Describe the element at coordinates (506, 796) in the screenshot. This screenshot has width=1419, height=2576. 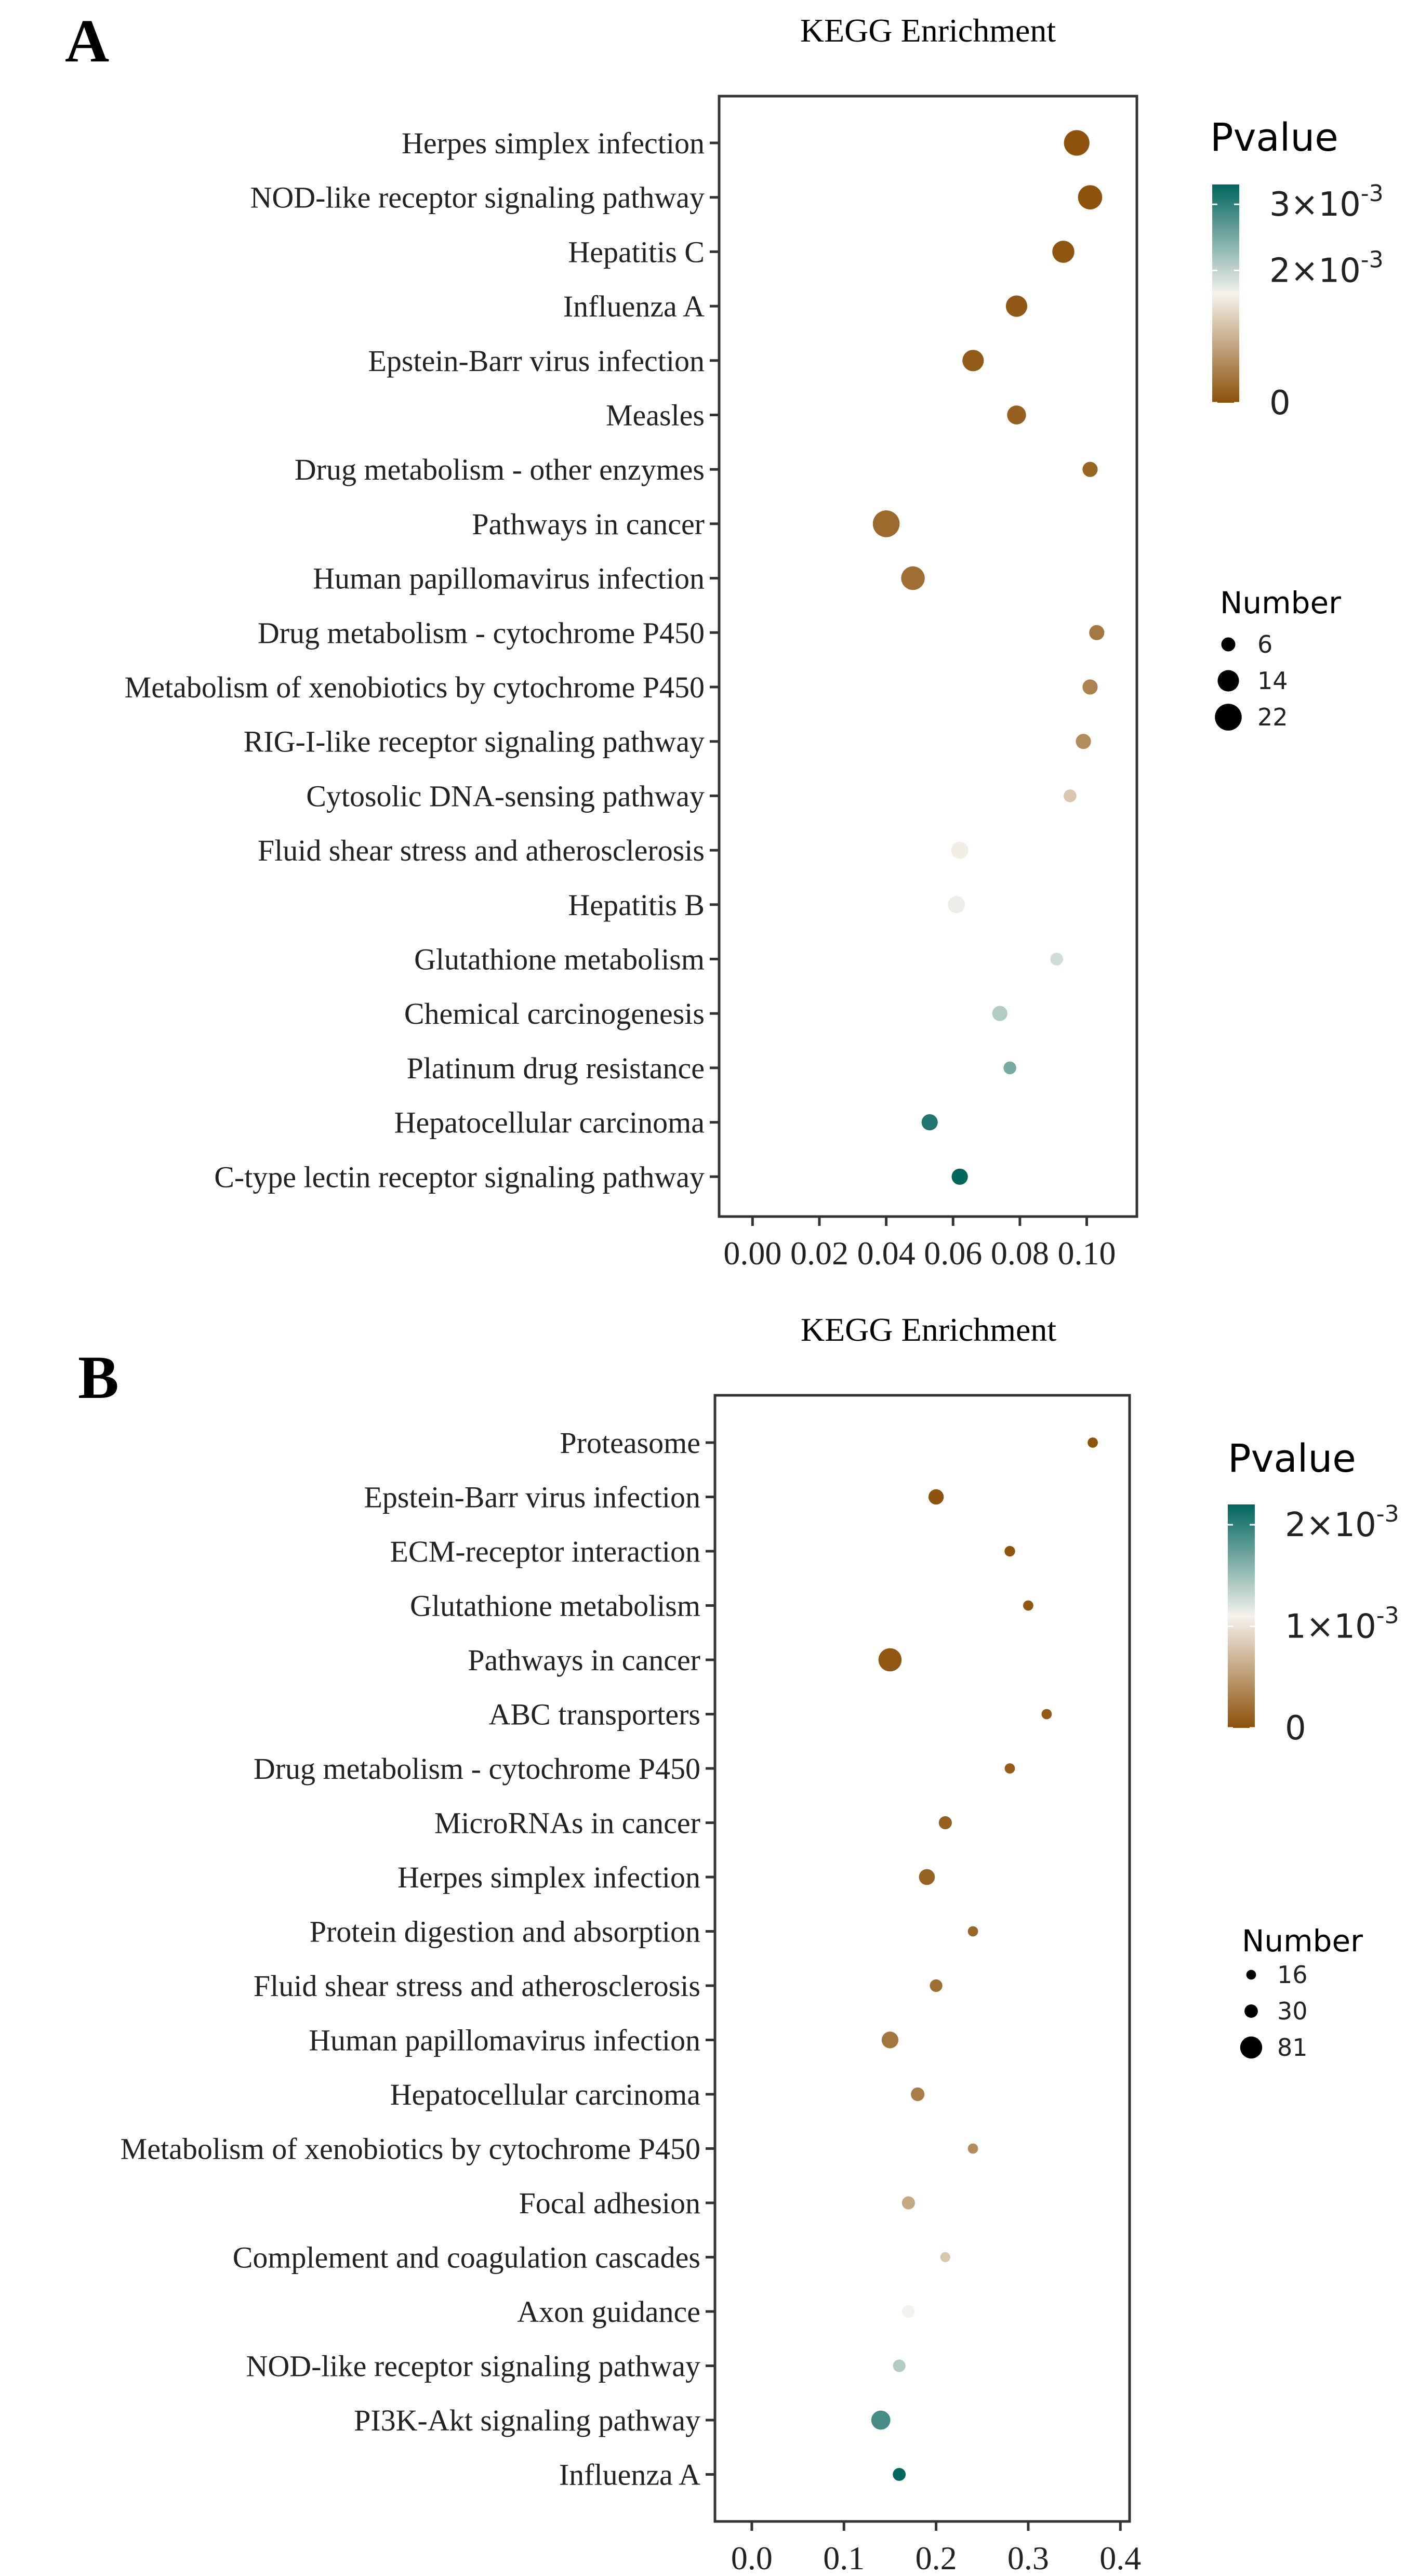
I see `panel-a-y-label: Cytosolic DNA-sensing pathway` at that location.